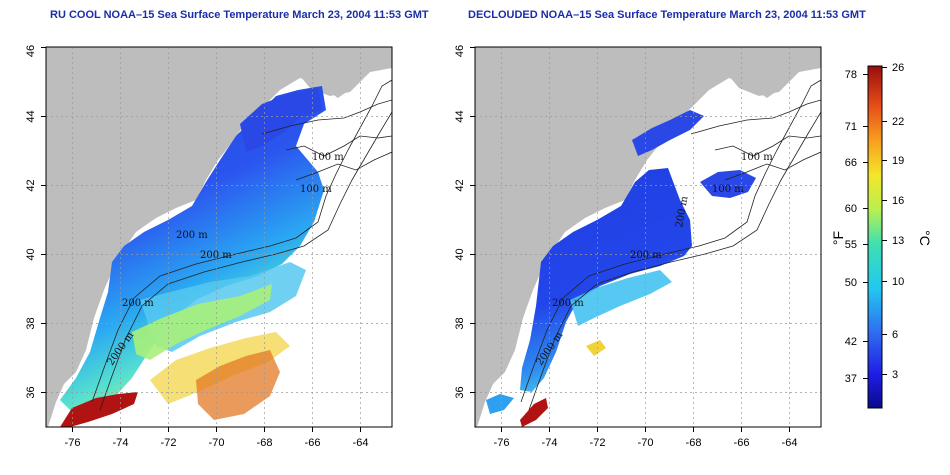 The image size is (950, 475). What do you see at coordinates (898, 241) in the screenshot?
I see `colorbar-c-tick: 13` at bounding box center [898, 241].